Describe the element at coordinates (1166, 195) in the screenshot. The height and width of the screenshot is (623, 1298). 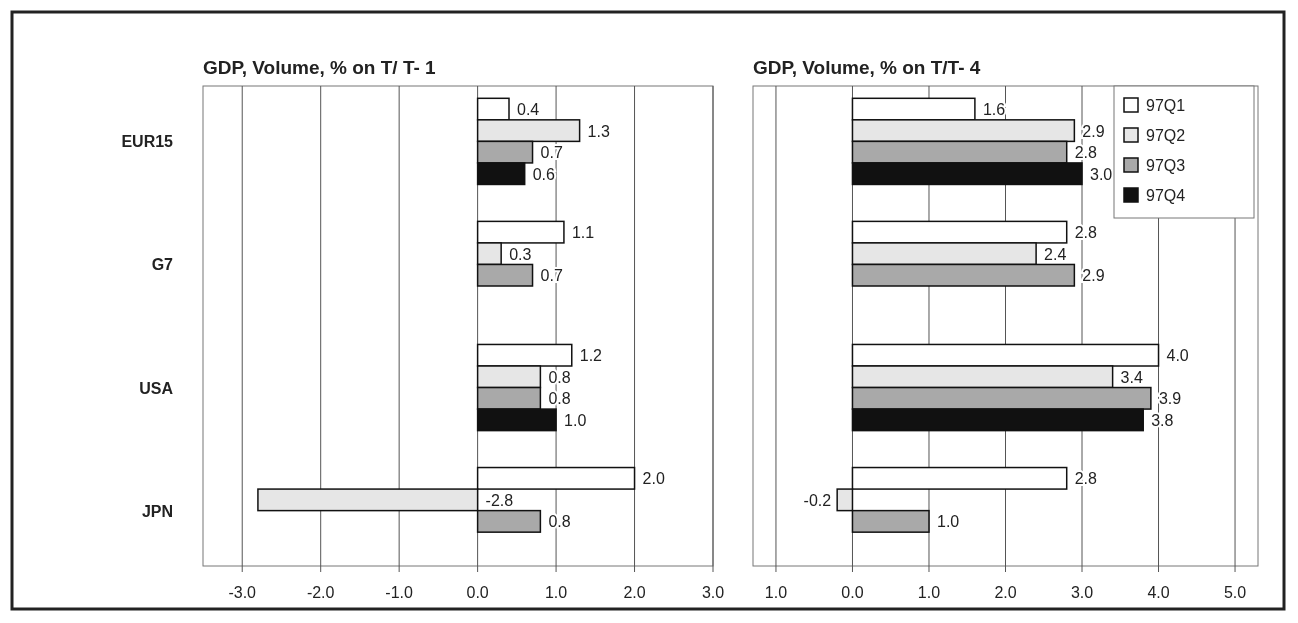
I see `legend-label: 97Q4` at that location.